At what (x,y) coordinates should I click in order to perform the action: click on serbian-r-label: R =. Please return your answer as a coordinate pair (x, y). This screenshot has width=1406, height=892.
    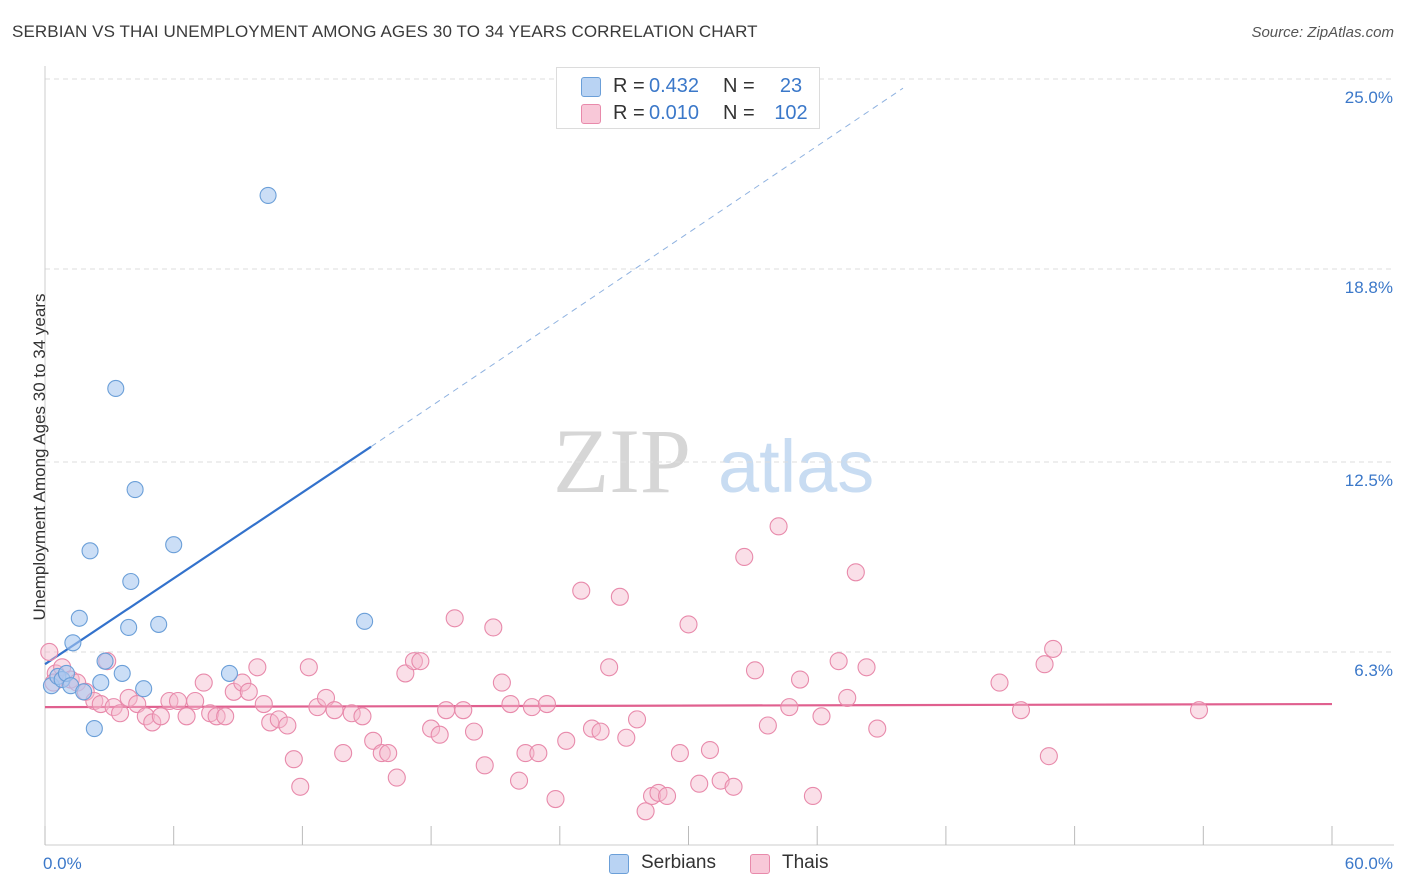
    Looking at the image, I should click on (629, 86).